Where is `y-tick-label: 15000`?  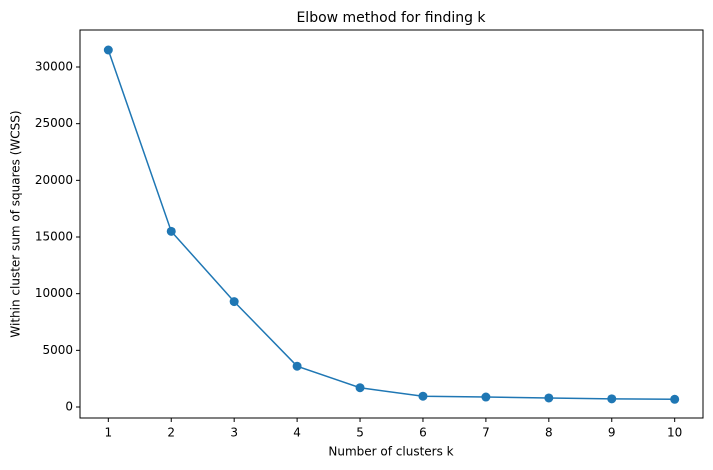
y-tick-label: 15000 is located at coordinates (54, 237).